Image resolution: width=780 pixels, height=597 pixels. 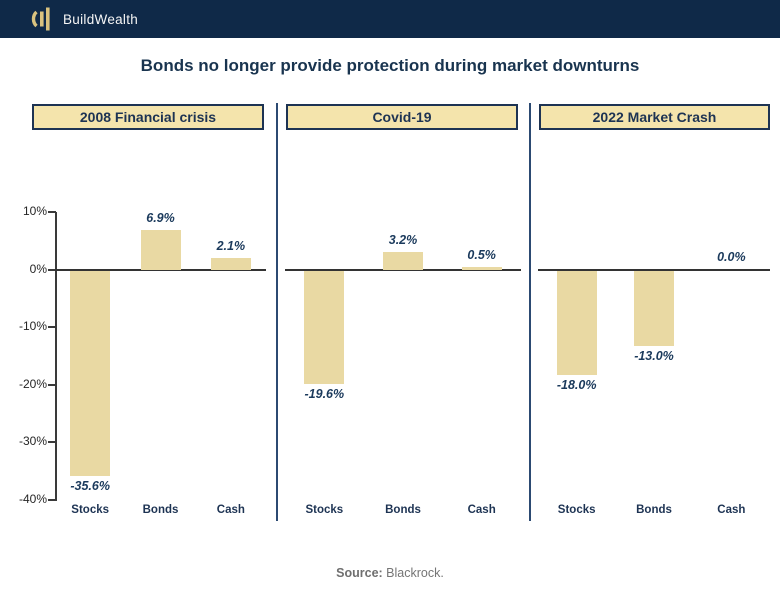 I want to click on bar-value-label: 0.5%, so click(x=481, y=254).